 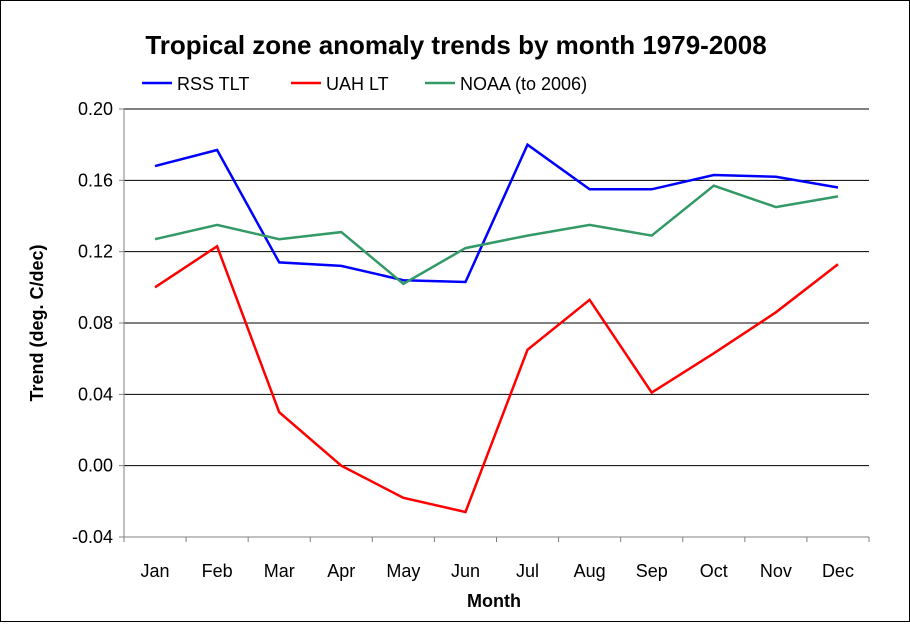 What do you see at coordinates (95, 252) in the screenshot?
I see `y-tick-label: 0.12` at bounding box center [95, 252].